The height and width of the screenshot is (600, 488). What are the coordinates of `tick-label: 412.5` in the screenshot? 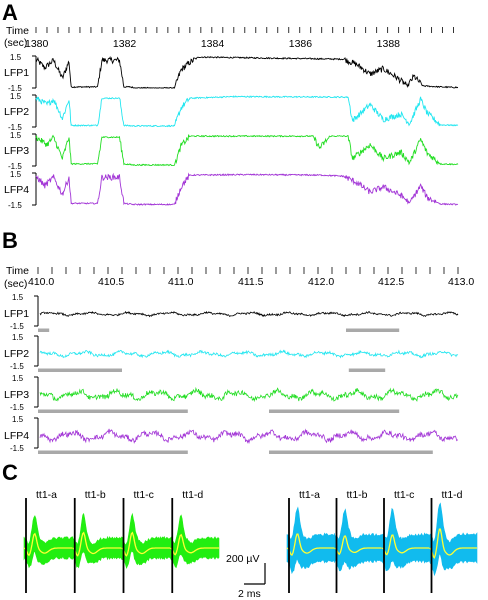 It's located at (391, 282).